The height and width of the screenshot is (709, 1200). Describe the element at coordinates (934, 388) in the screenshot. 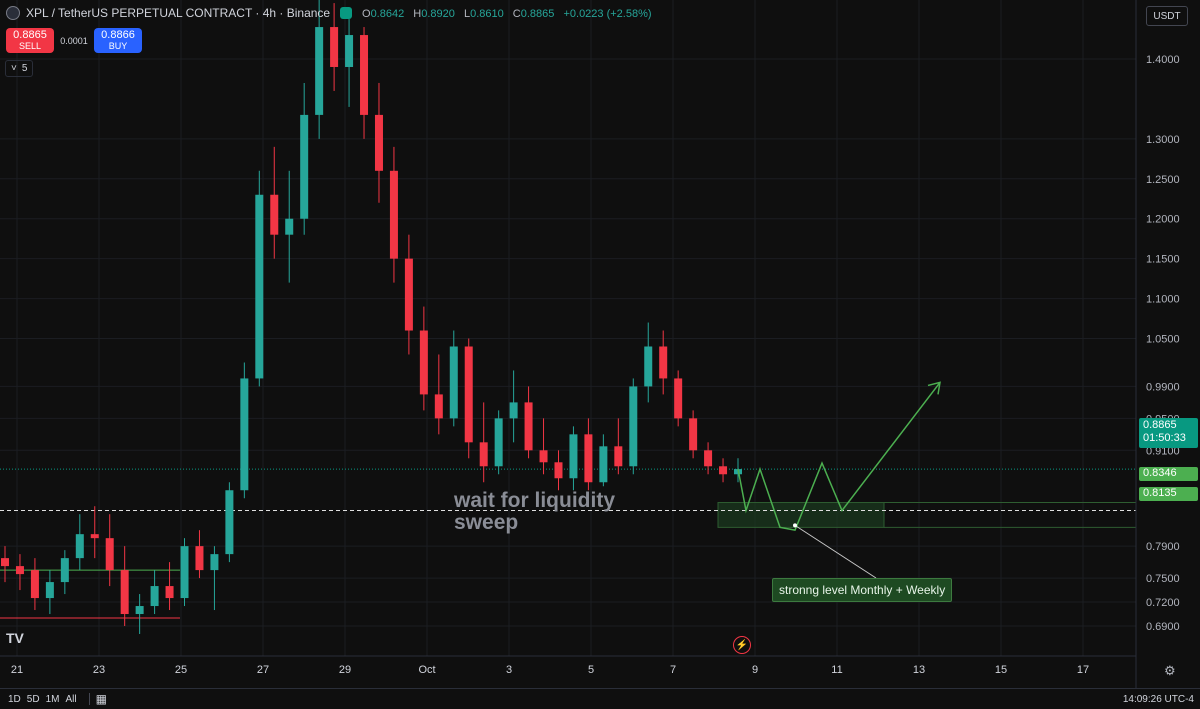

I see `projection-arrowhead` at that location.